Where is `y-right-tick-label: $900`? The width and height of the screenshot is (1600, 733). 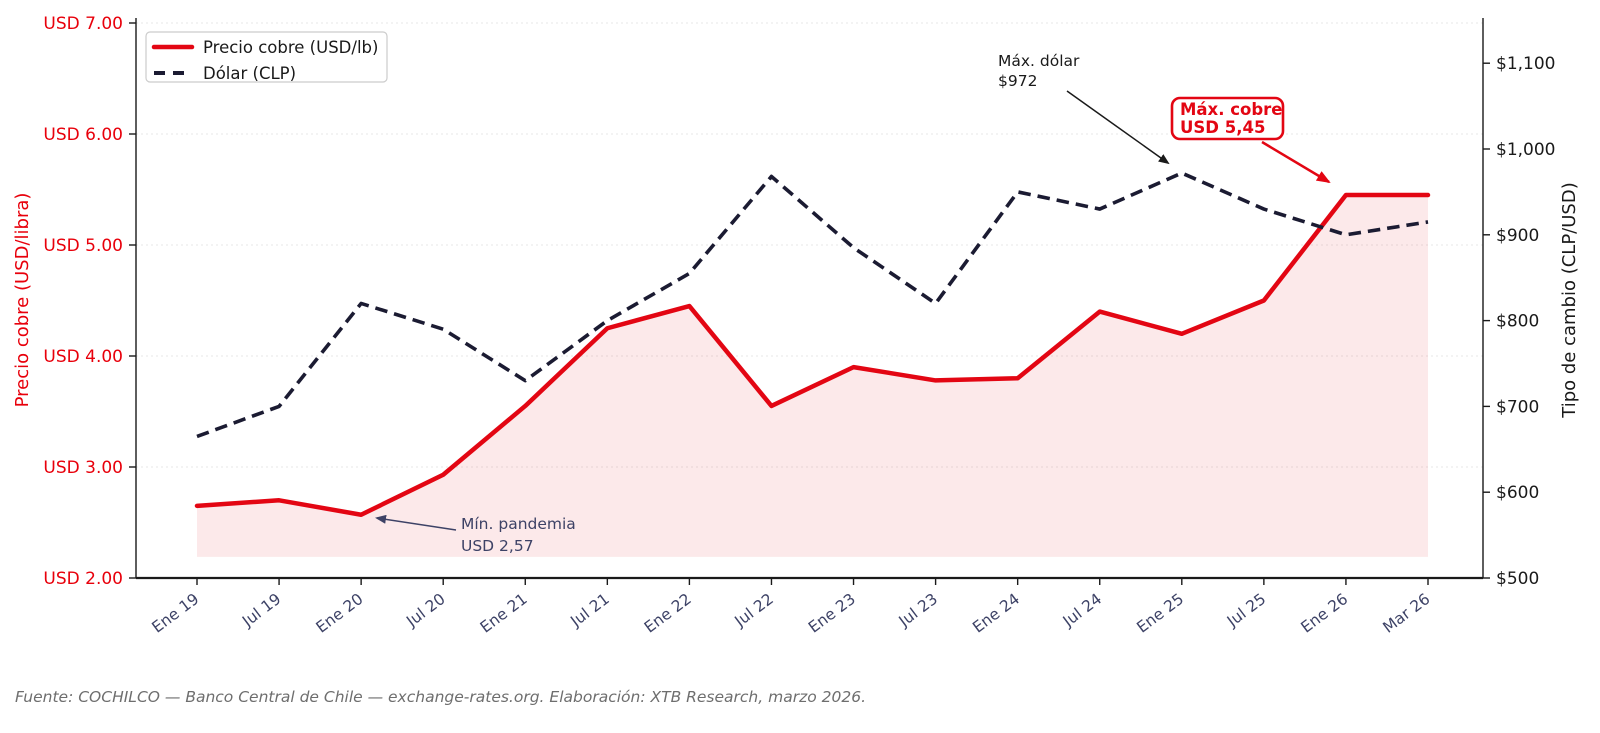 y-right-tick-label: $900 is located at coordinates (1517, 236).